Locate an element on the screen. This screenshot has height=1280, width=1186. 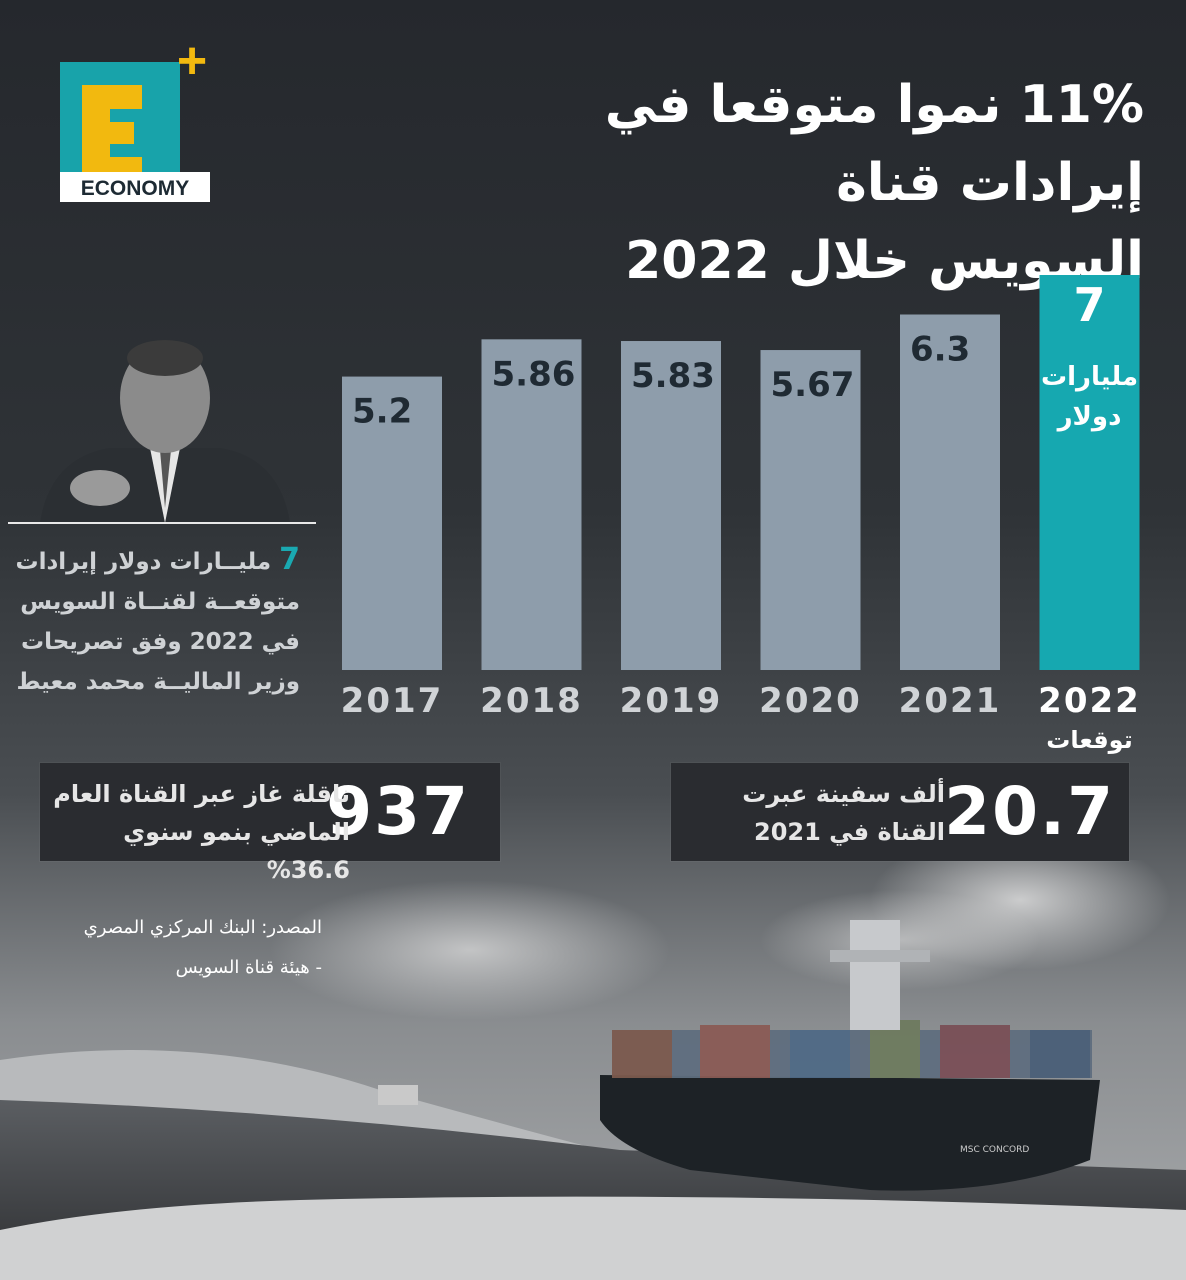
bar-2017 is located at coordinates (392, 523).